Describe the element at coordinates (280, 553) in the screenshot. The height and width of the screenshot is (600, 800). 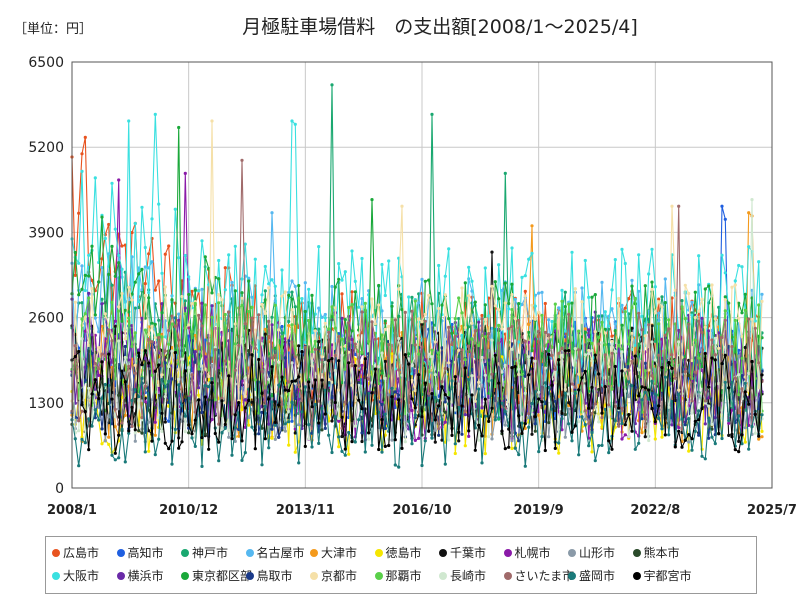
I see `legend-label: 名古屋市` at that location.